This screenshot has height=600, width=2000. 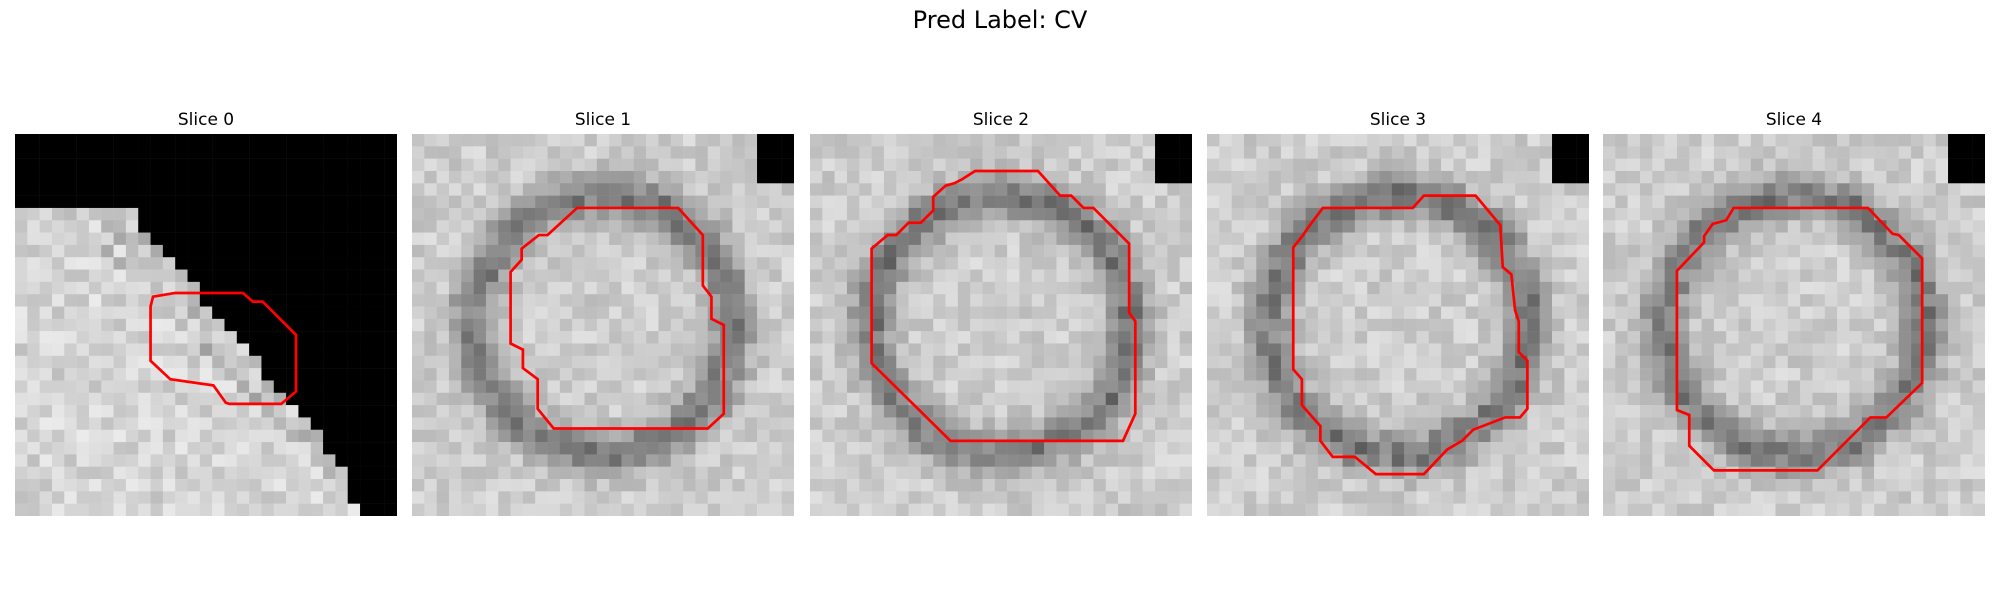 What do you see at coordinates (1001, 120) in the screenshot?
I see `panel-title: Slice 2` at bounding box center [1001, 120].